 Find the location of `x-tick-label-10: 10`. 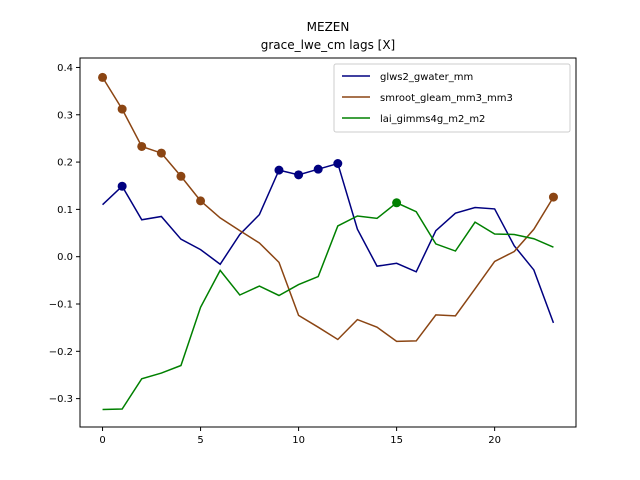

x-tick-label-10: 10 is located at coordinates (298, 440).